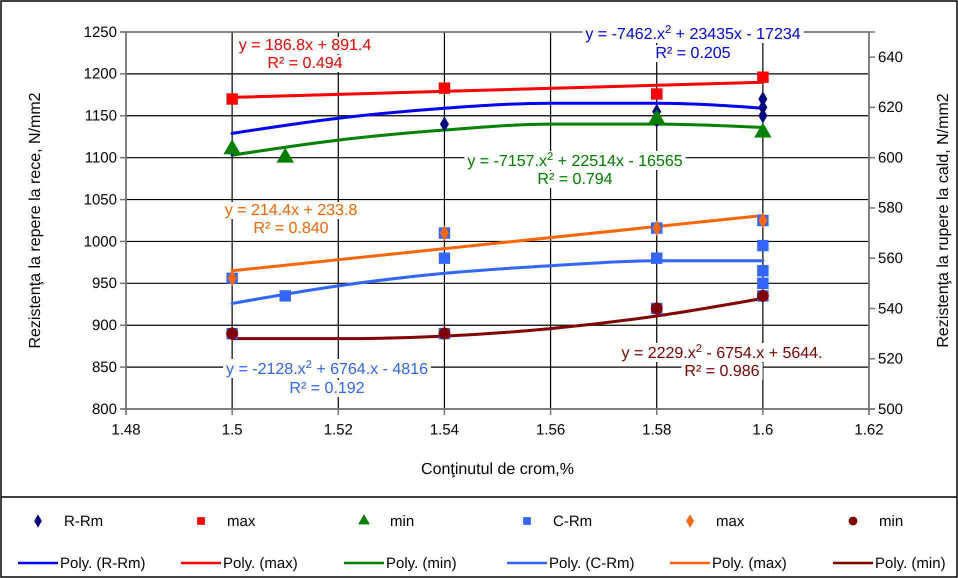  I want to click on y2-tick-label: 500, so click(891, 409).